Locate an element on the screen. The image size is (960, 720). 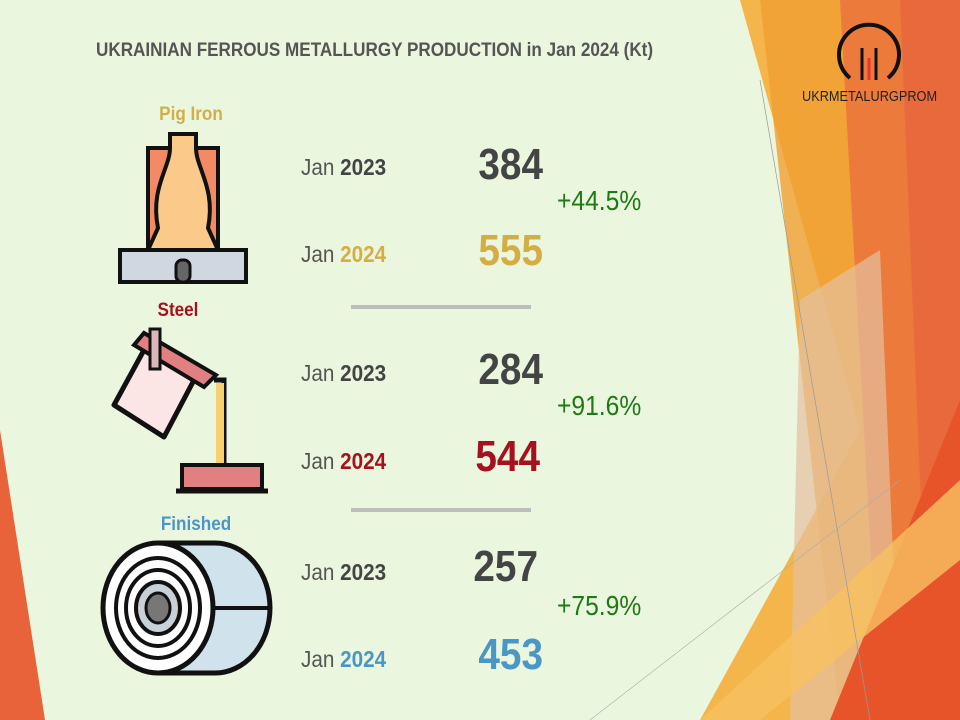
change-pig-iron: +44.5% is located at coordinates (599, 200).